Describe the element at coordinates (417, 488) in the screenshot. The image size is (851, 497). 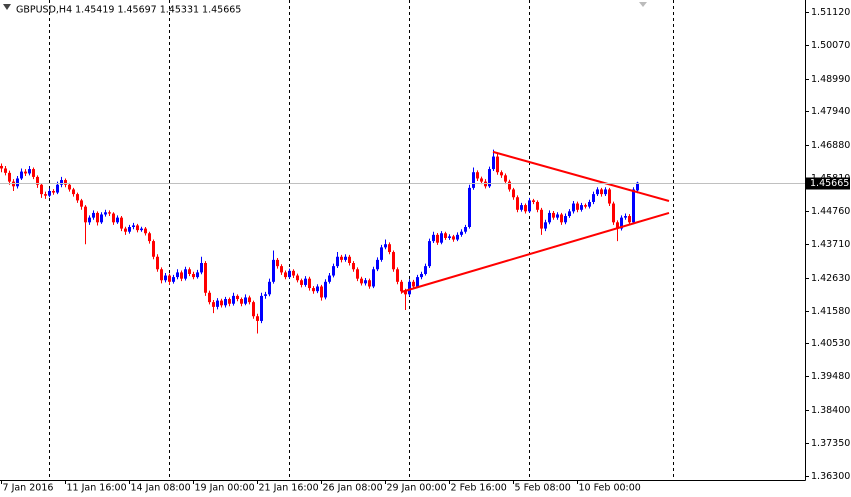
I see `x-tick-label: 29 Jan 00:00` at that location.